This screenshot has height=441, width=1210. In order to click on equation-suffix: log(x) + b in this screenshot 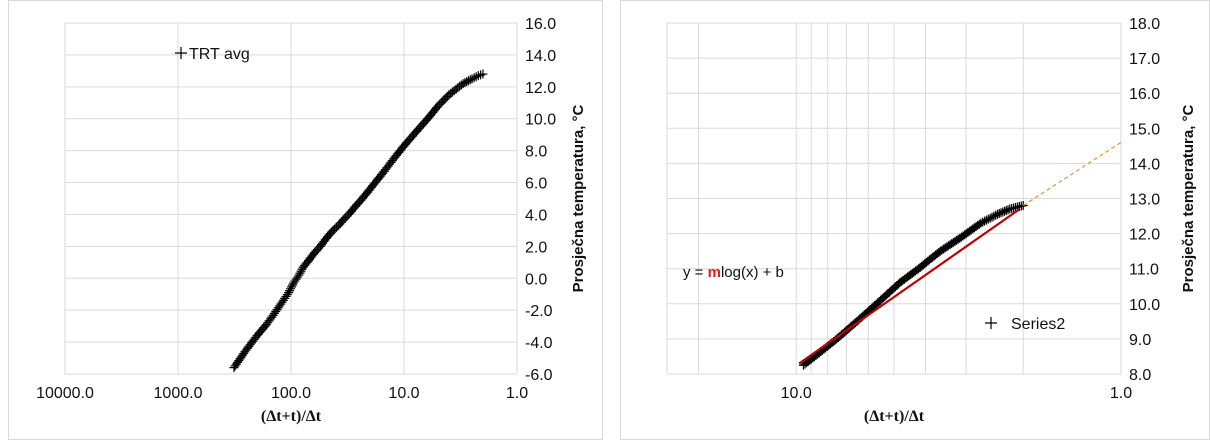, I will do `click(752, 272)`.